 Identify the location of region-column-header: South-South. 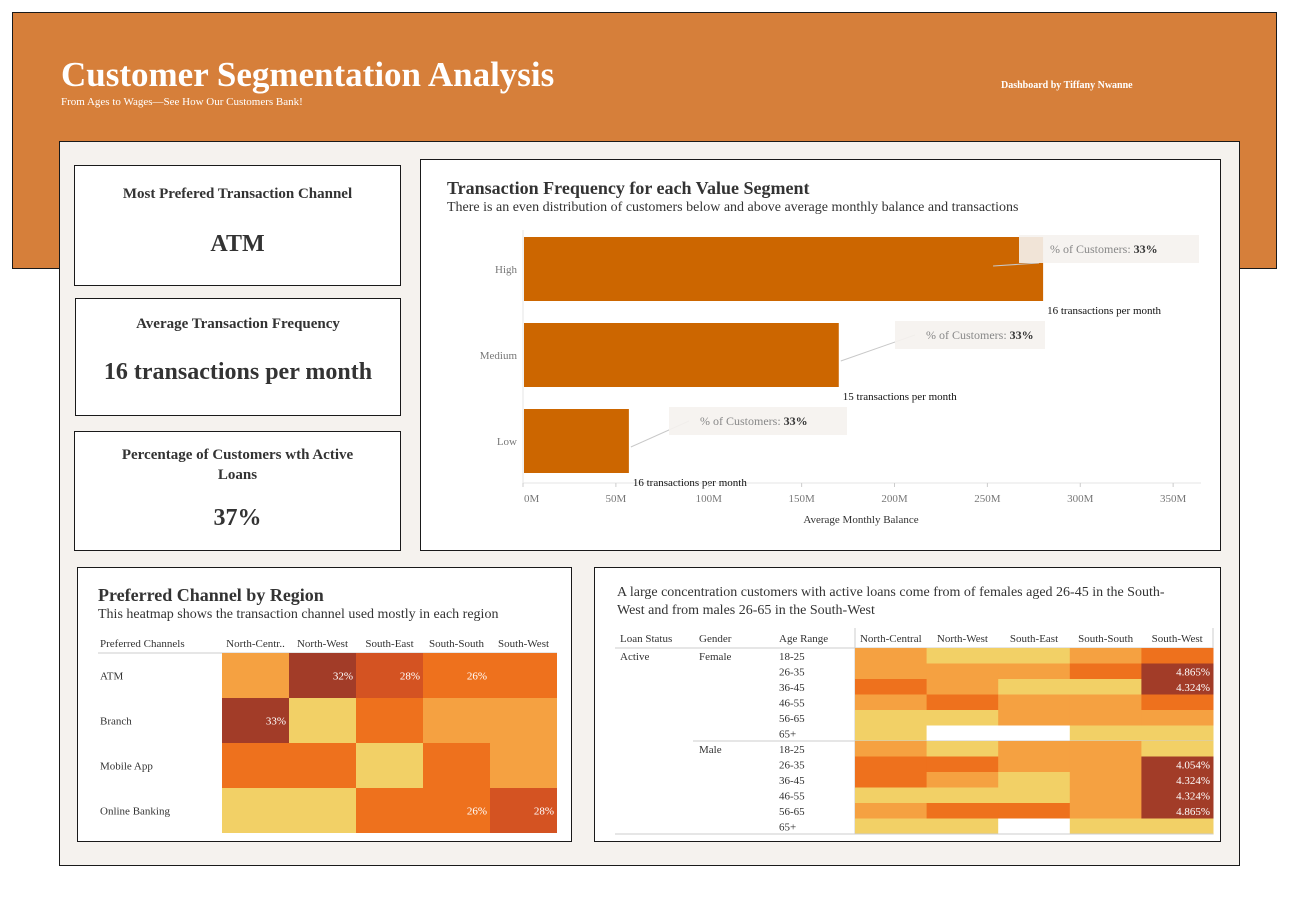
(457, 644).